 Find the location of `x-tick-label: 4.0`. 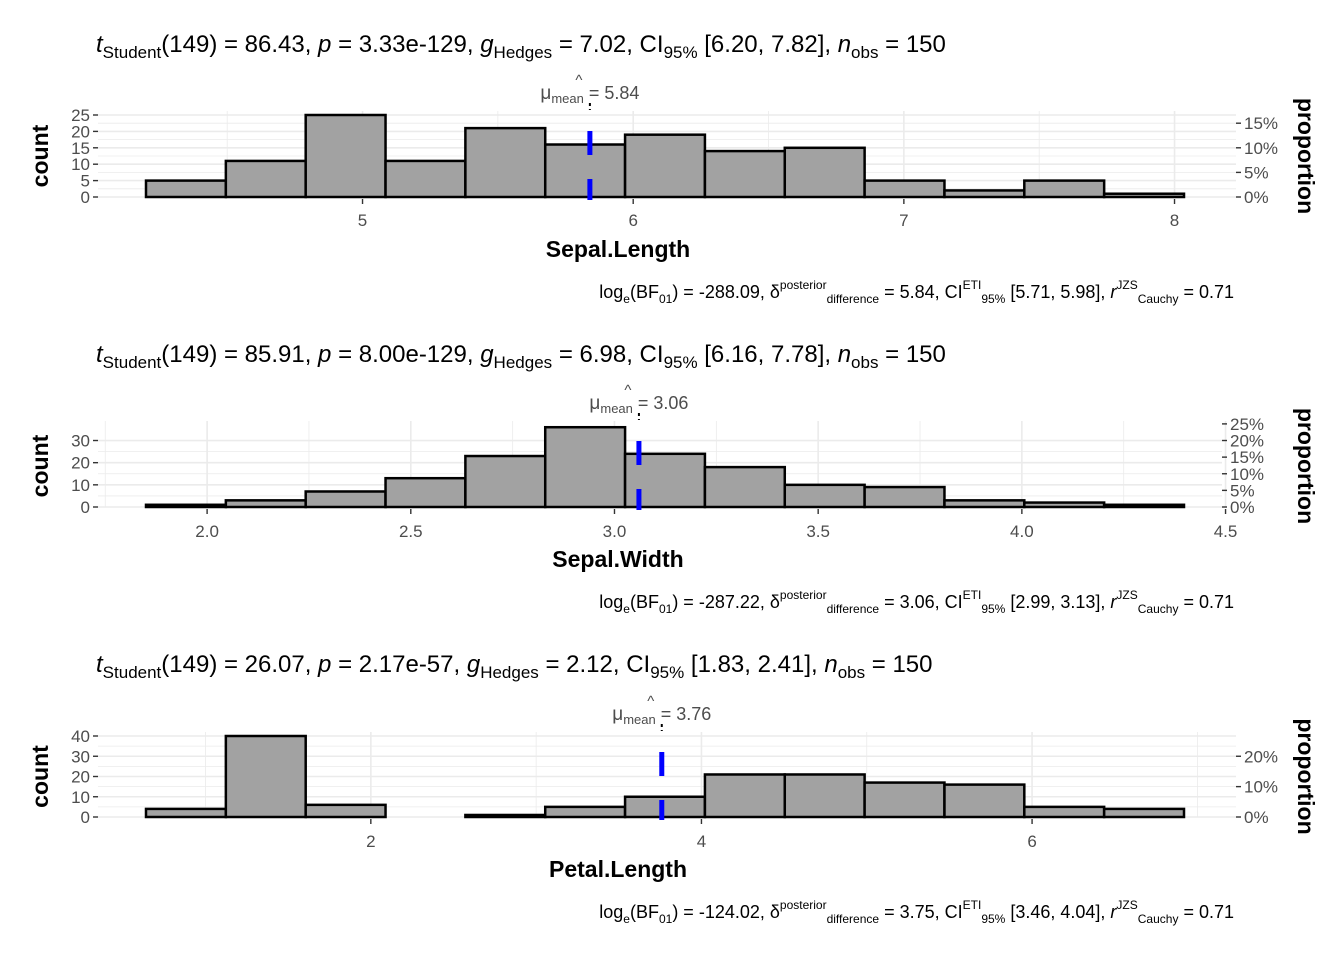

x-tick-label: 4.0 is located at coordinates (1022, 531).